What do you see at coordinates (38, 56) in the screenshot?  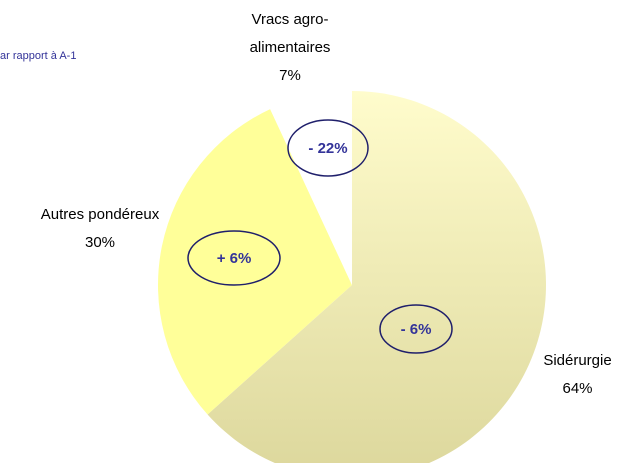 I see `subtitle: ar rapport à A-1` at bounding box center [38, 56].